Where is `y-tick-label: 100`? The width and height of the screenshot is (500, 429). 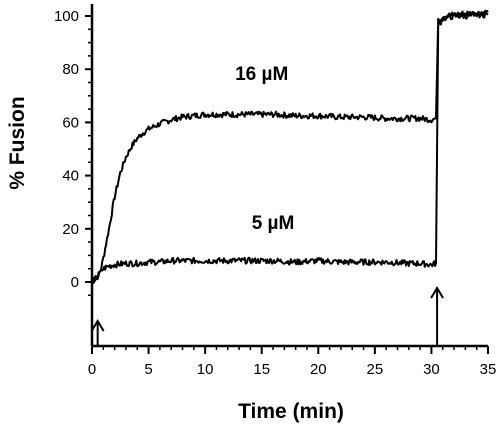
y-tick-label: 100 is located at coordinates (66, 16).